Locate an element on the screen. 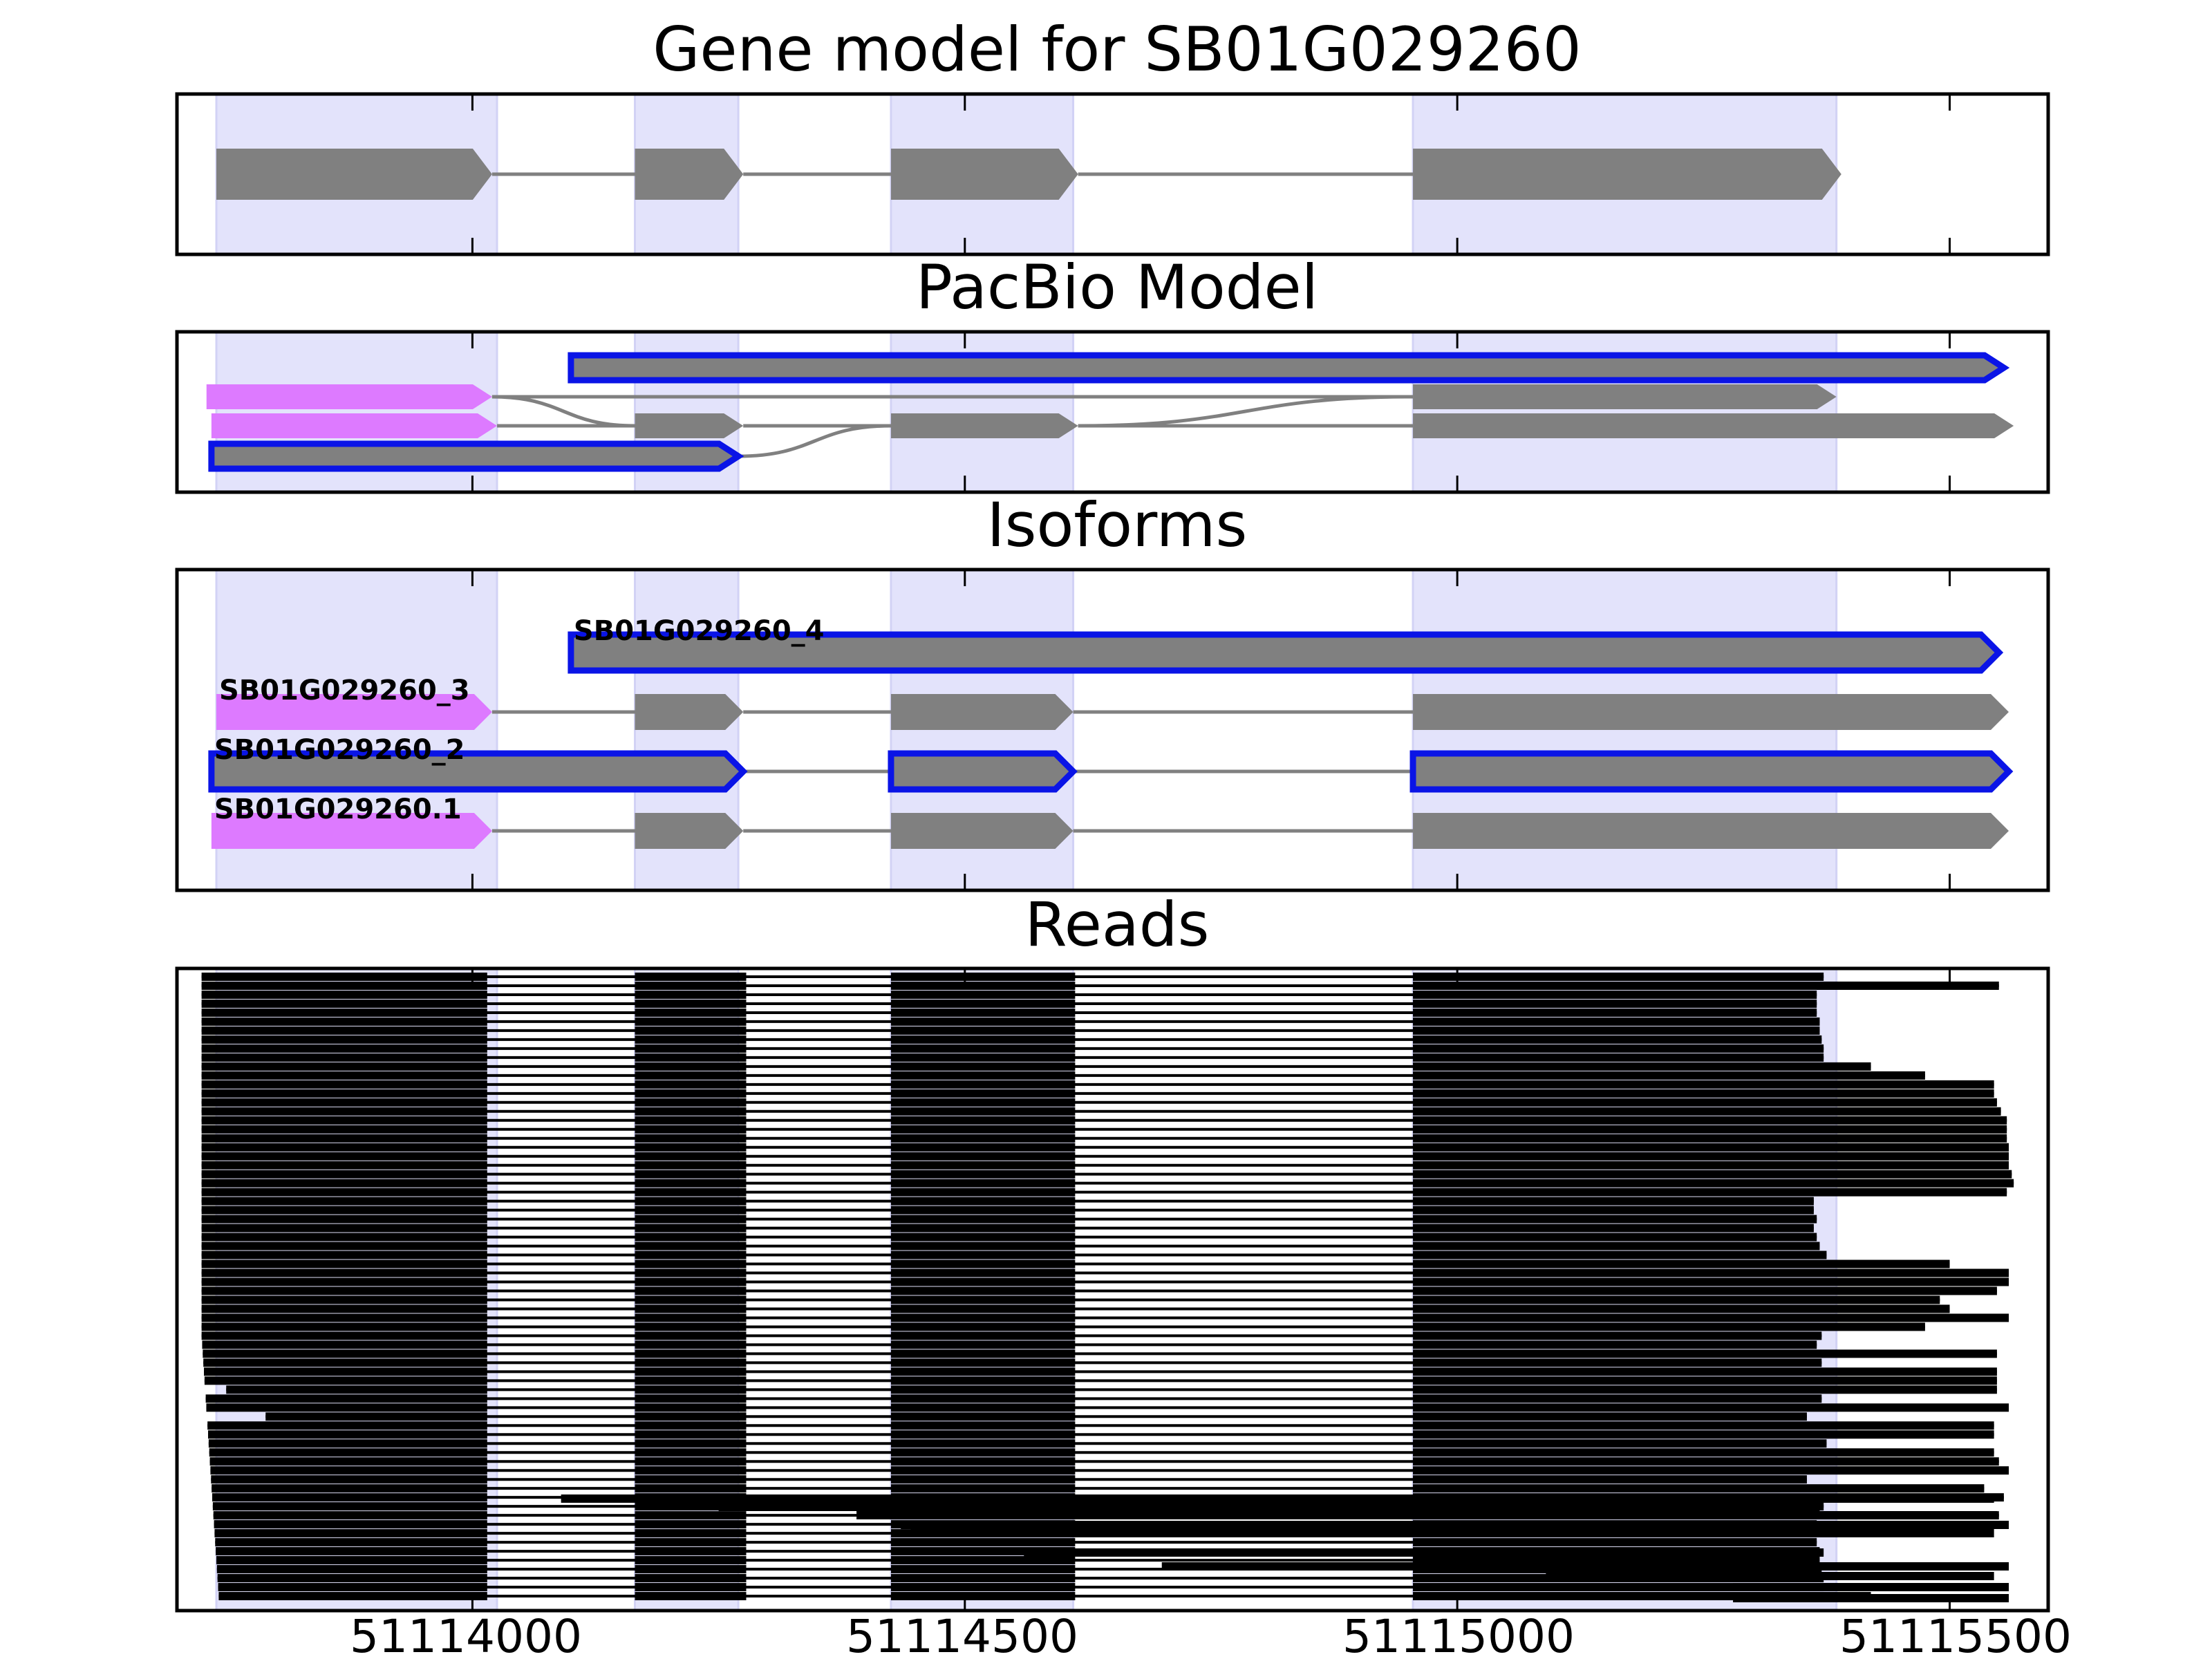  splice-connector-curve is located at coordinates (563, 412).